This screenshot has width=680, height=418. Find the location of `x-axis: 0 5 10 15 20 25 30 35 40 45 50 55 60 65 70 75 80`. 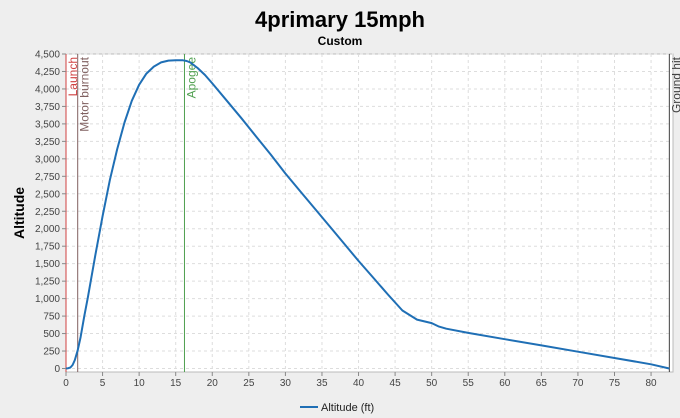

x-axis: 0 5 10 15 20 25 30 35 40 45 50 55 60 65 70 75 80 is located at coordinates (360, 380).